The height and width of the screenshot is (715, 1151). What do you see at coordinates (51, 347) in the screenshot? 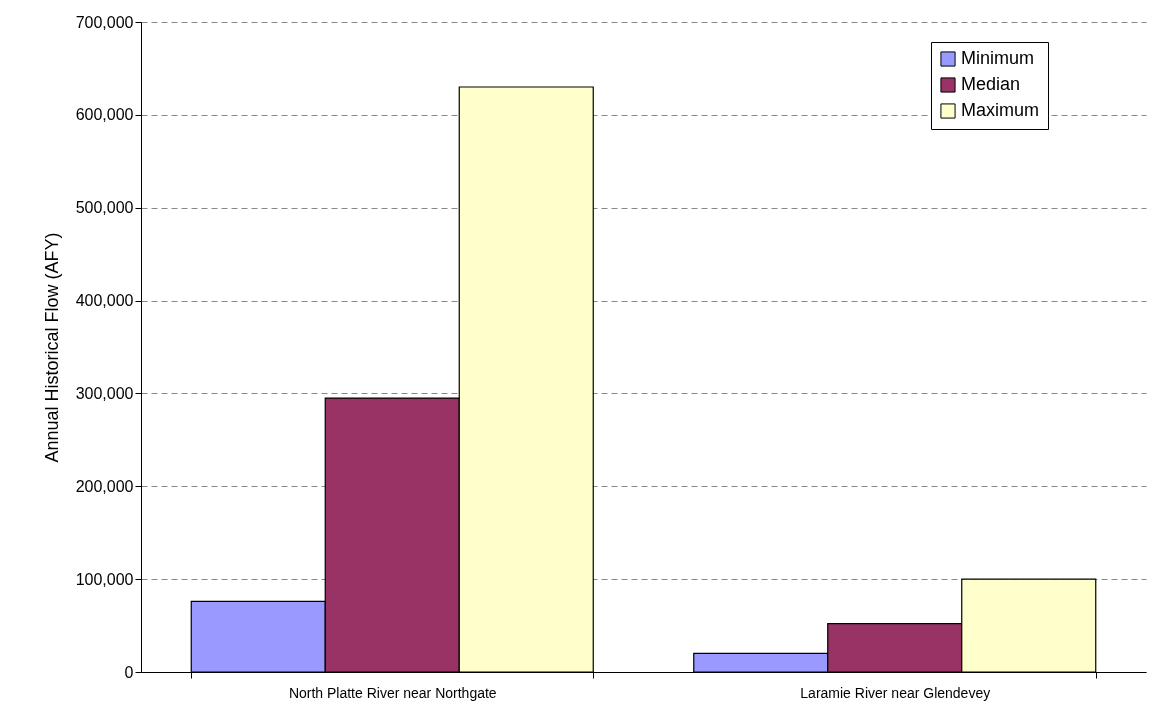
I see `y-axis-title: Annual Historical Flow (AFY)` at bounding box center [51, 347].